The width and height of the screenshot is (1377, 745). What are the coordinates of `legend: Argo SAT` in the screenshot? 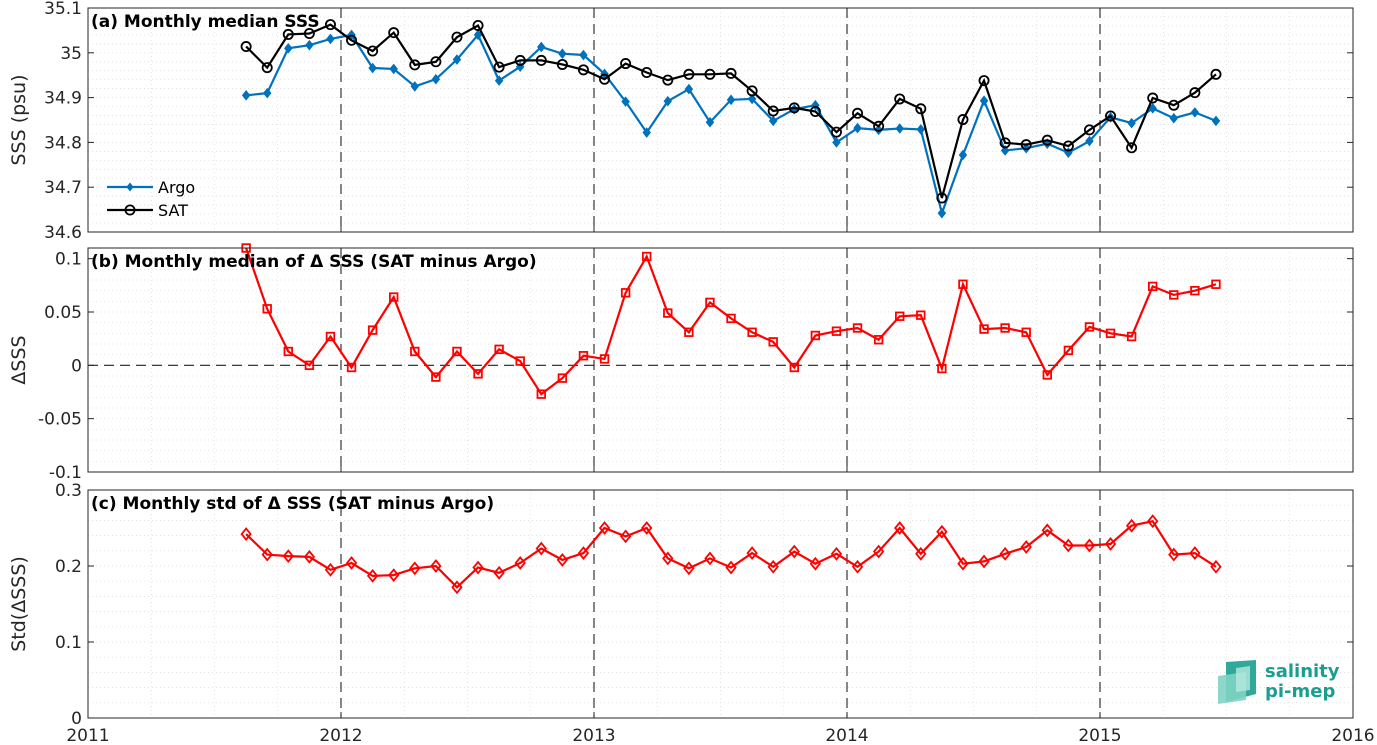 It's located at (151, 199).